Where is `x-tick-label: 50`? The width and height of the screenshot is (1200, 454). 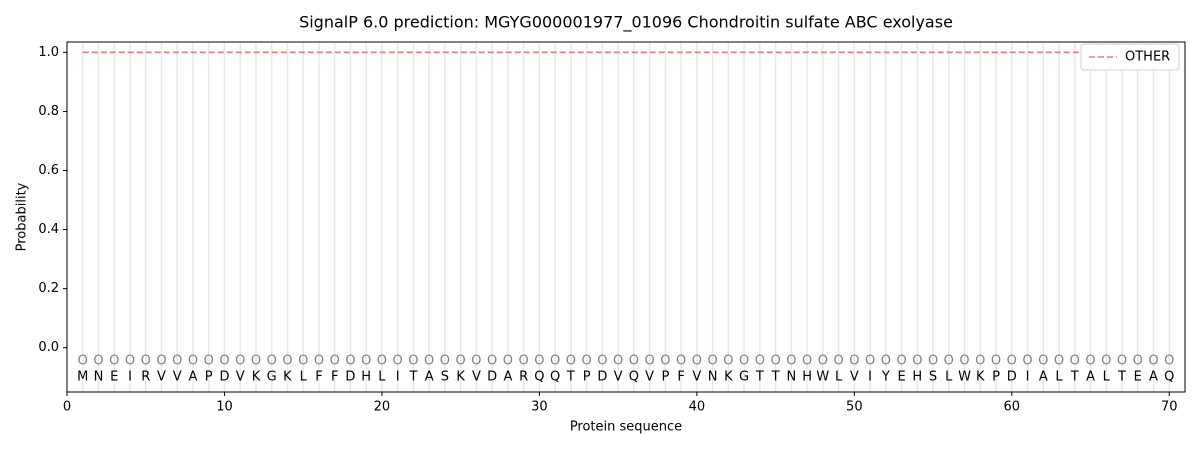 x-tick-label: 50 is located at coordinates (854, 407).